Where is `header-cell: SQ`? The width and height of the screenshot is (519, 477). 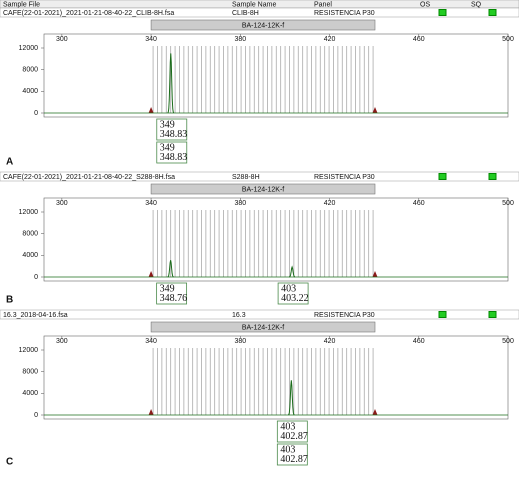
header-cell: SQ is located at coordinates (476, 4).